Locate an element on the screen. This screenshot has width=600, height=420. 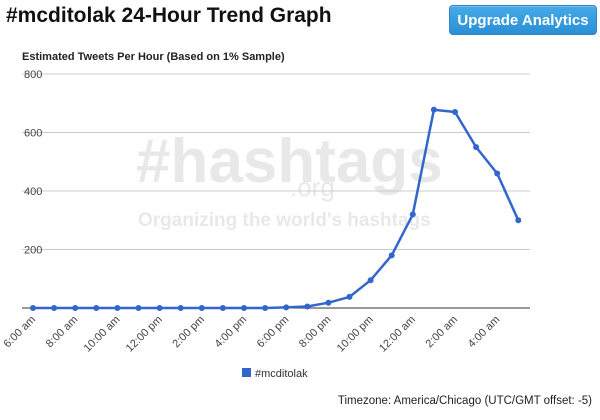
x-tick-label: 4:00 pm is located at coordinates (231, 332).